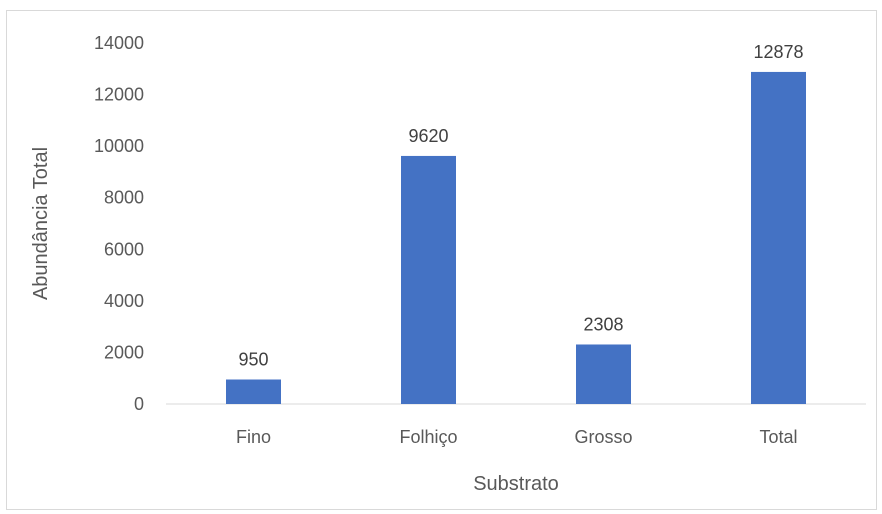 This screenshot has height=514, width=882. I want to click on data-label: 950, so click(253, 360).